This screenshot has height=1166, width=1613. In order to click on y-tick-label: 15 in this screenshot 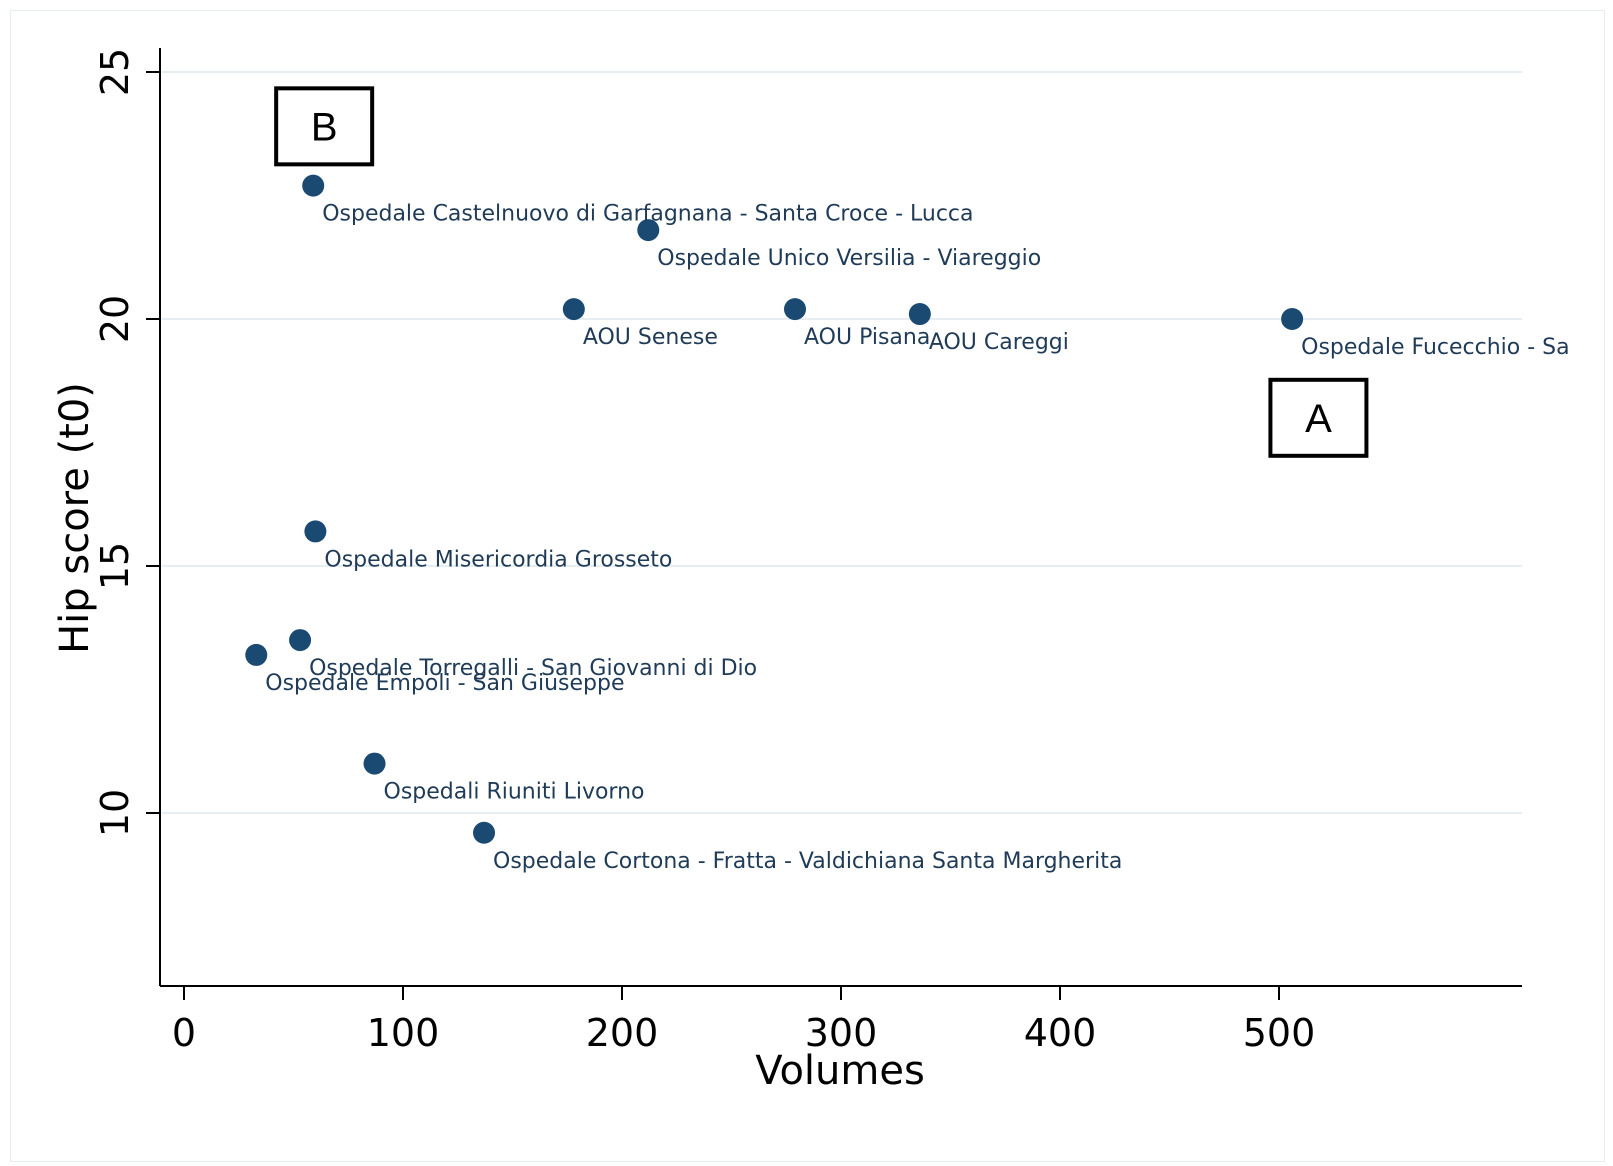, I will do `click(115, 566)`.